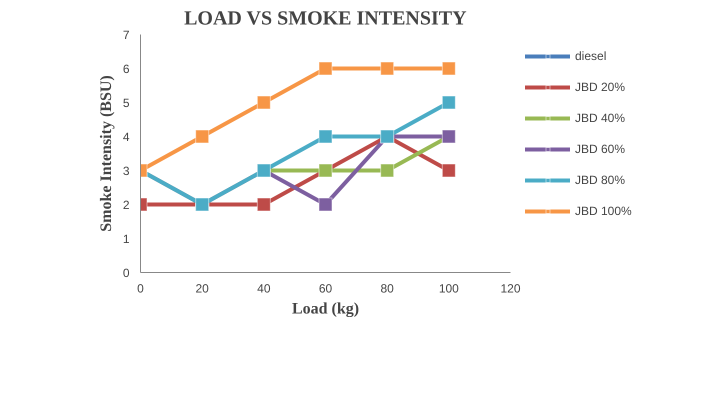 Image resolution: width=708 pixels, height=411 pixels. Describe the element at coordinates (126, 103) in the screenshot. I see `y-tick-label: 5` at that location.